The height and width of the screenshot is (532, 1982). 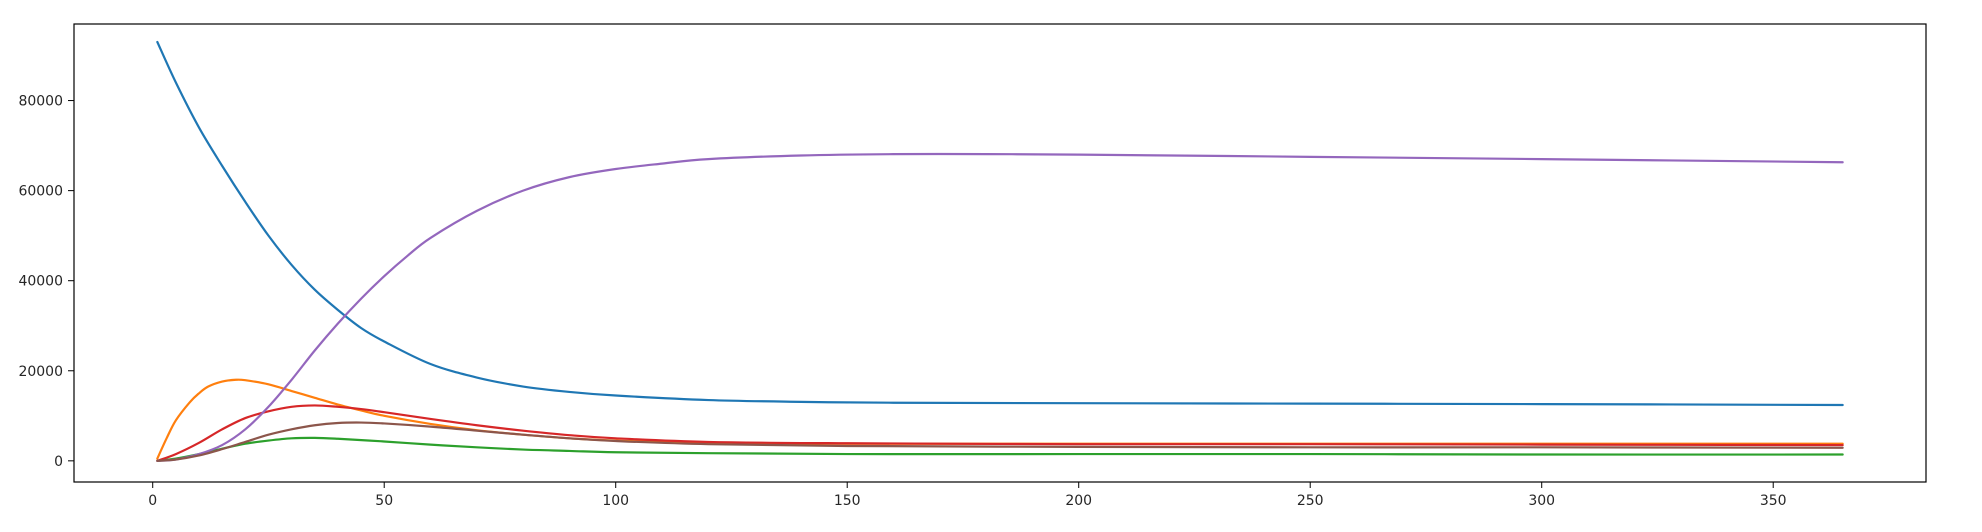 I want to click on x-tick-label: 0, so click(x=152, y=501).